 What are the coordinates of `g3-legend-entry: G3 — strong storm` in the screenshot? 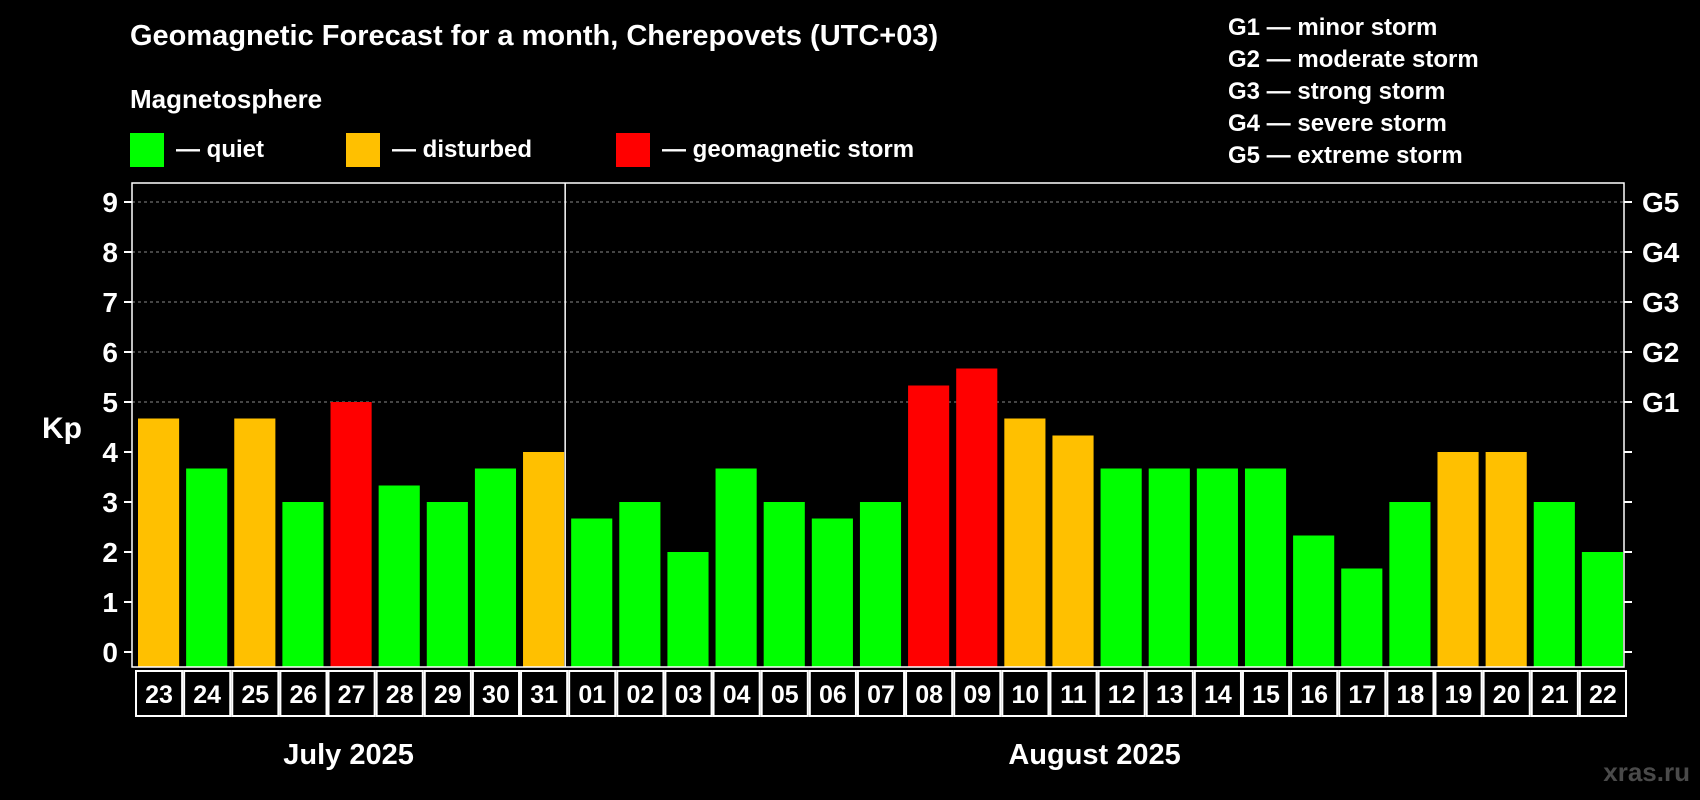 It's located at (1337, 91).